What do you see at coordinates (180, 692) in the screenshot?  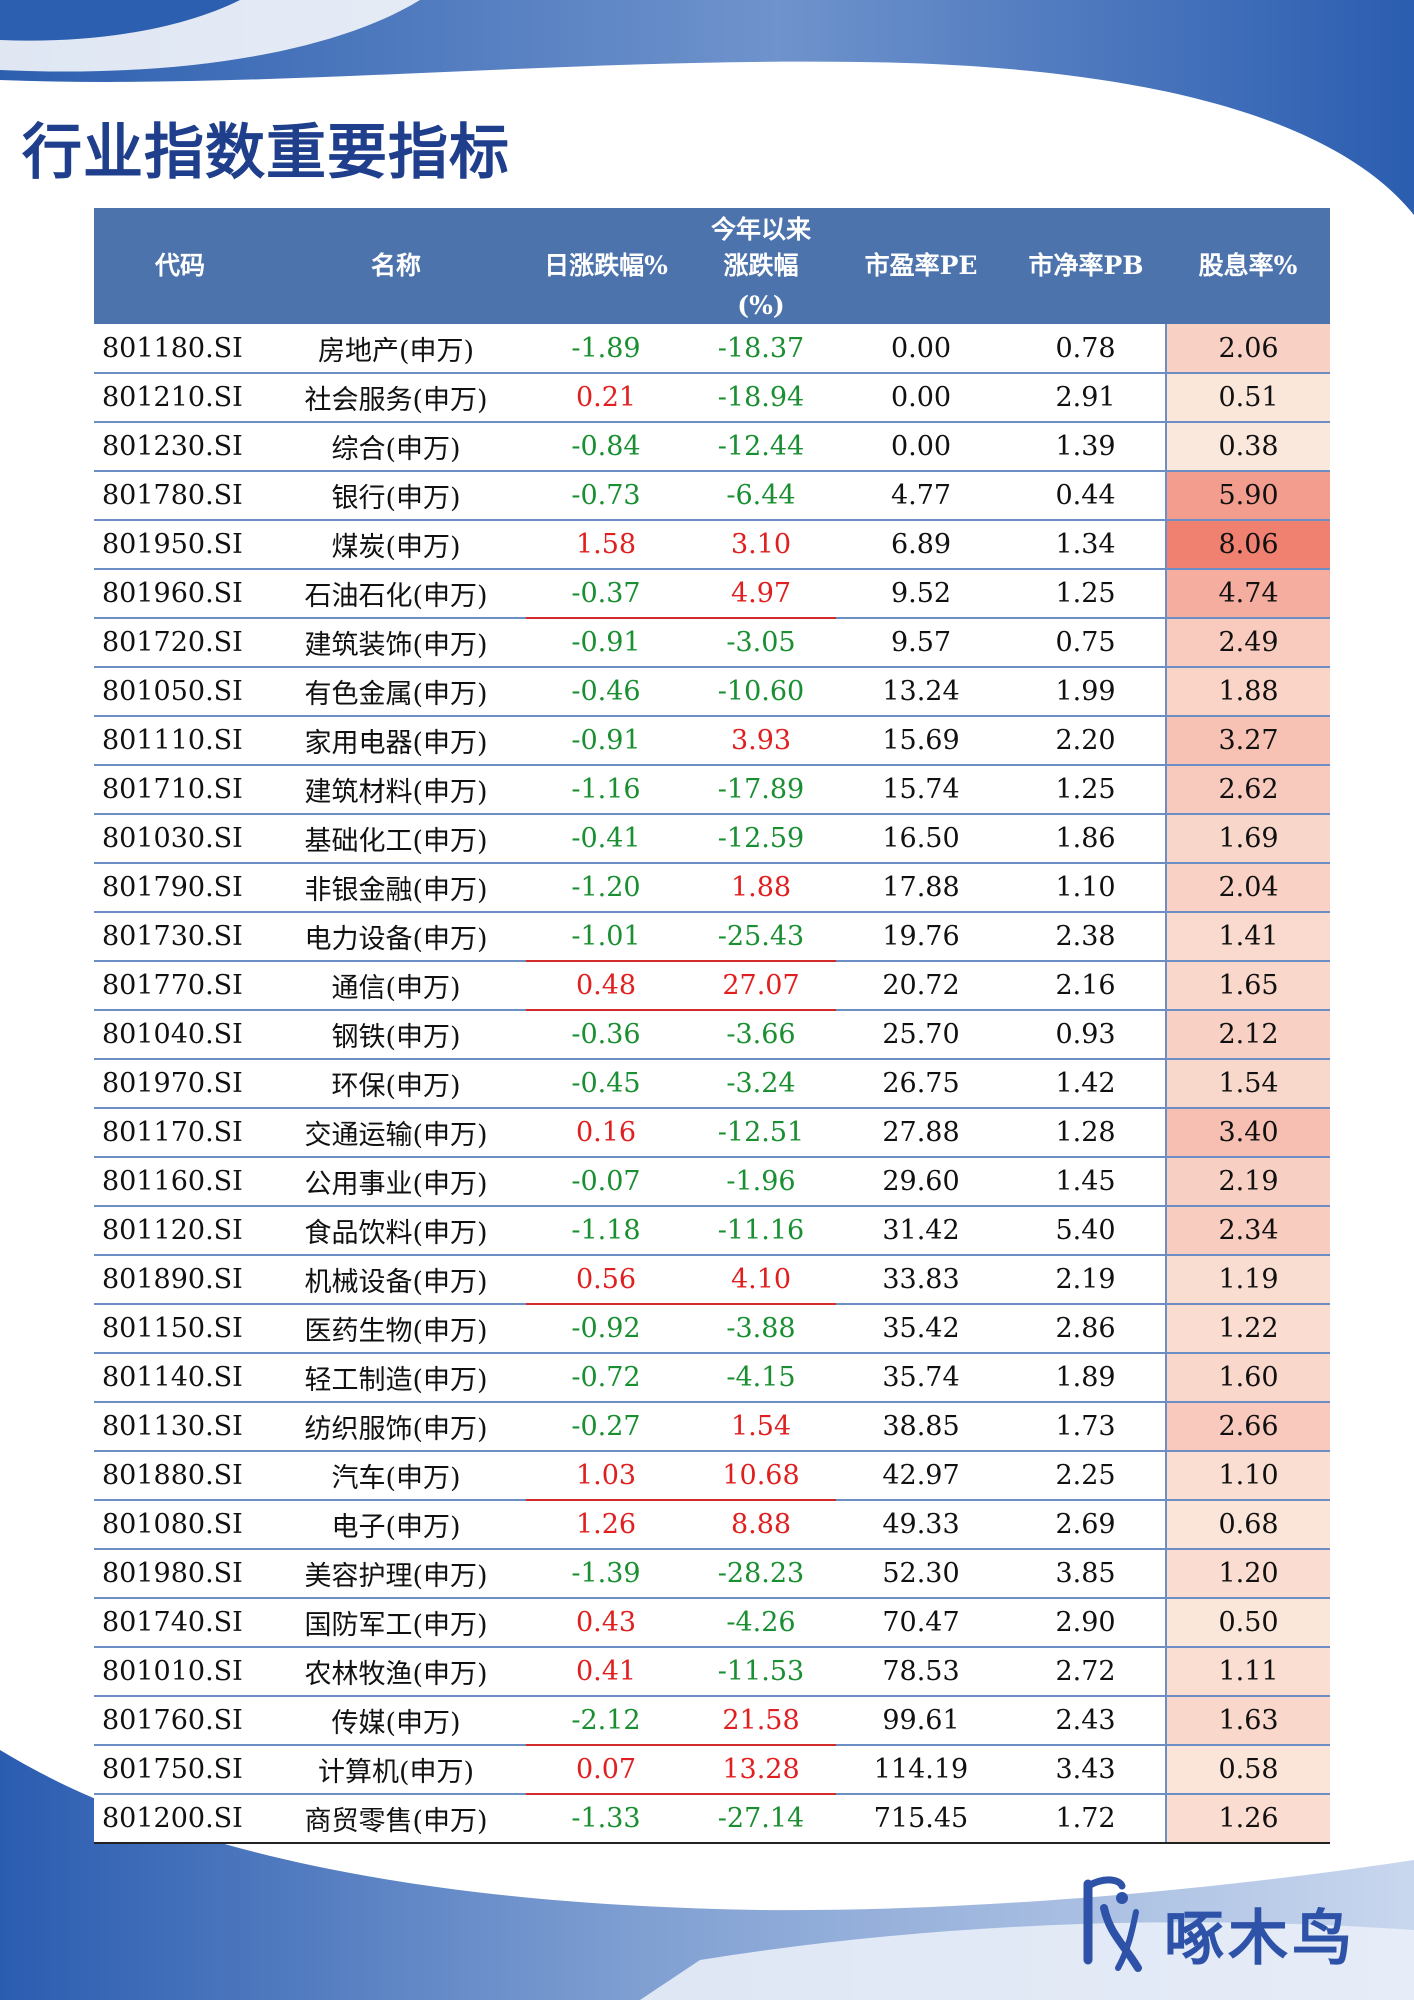 I see `code-cell: 801050.SI` at bounding box center [180, 692].